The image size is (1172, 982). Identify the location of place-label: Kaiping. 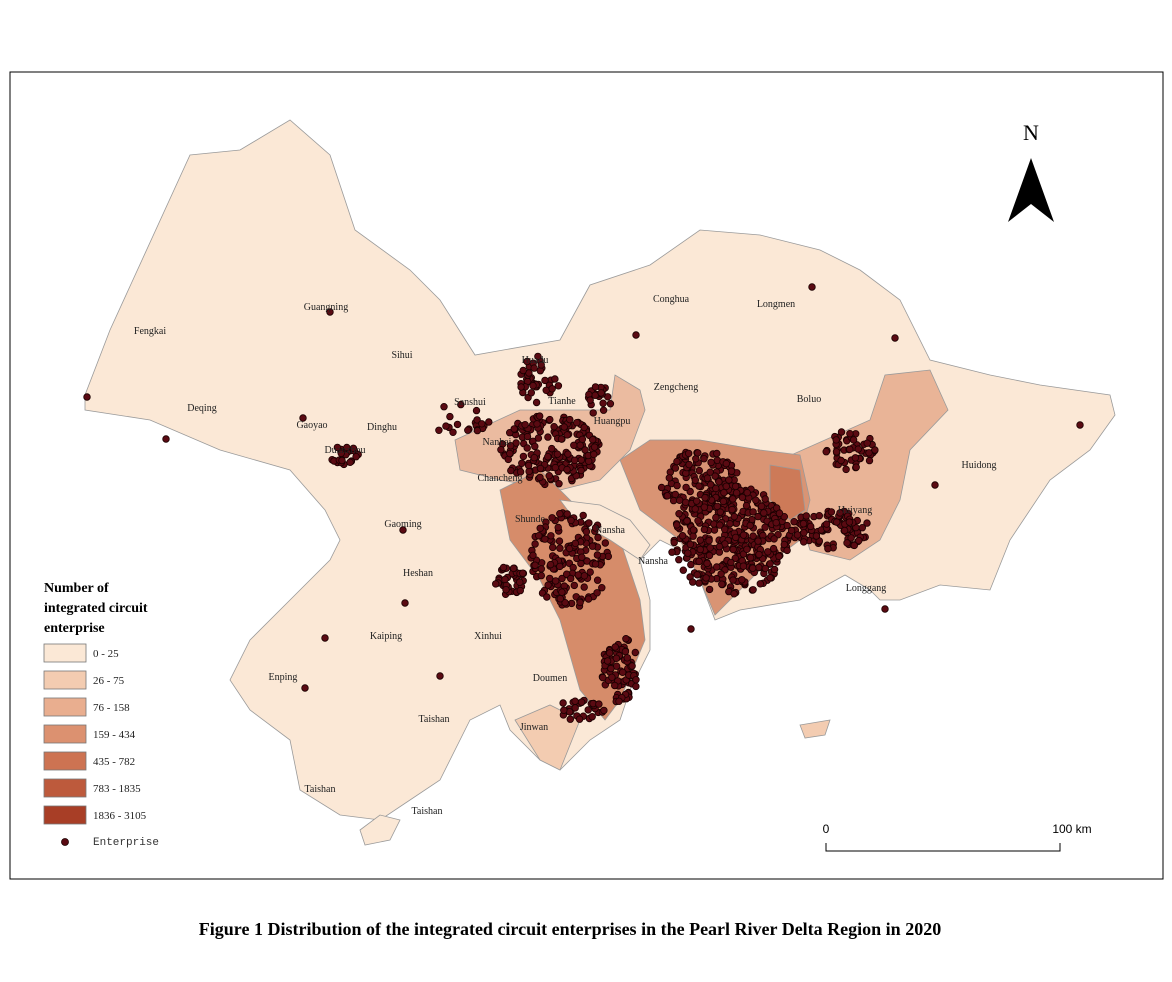
(386, 636).